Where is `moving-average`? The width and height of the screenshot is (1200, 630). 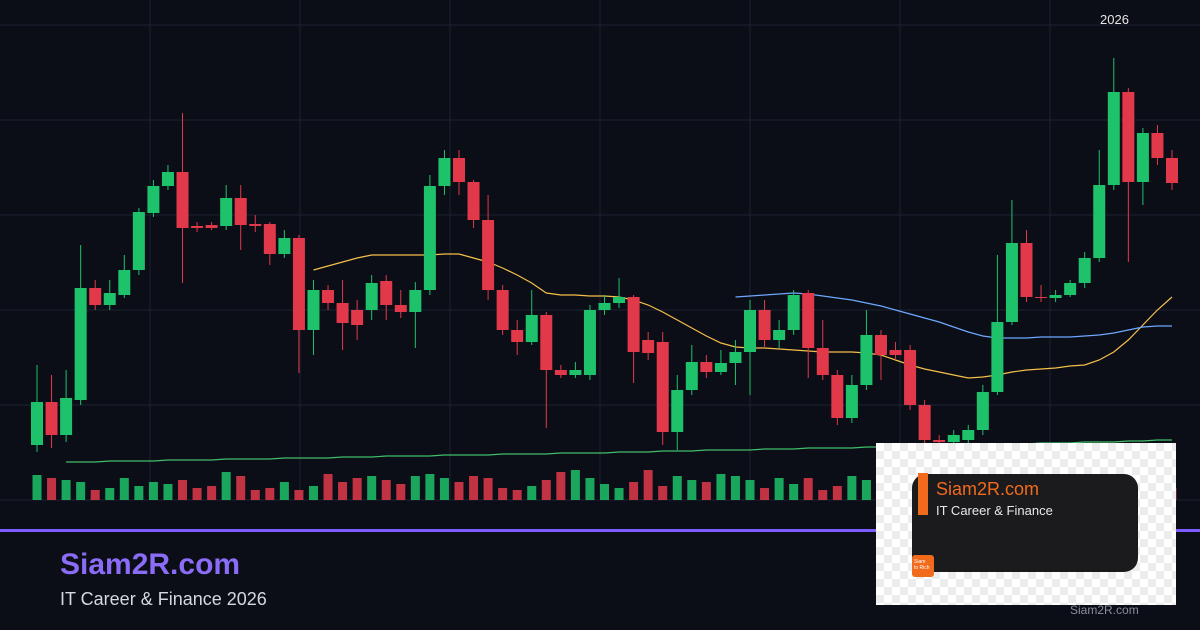 moving-average is located at coordinates (743, 316).